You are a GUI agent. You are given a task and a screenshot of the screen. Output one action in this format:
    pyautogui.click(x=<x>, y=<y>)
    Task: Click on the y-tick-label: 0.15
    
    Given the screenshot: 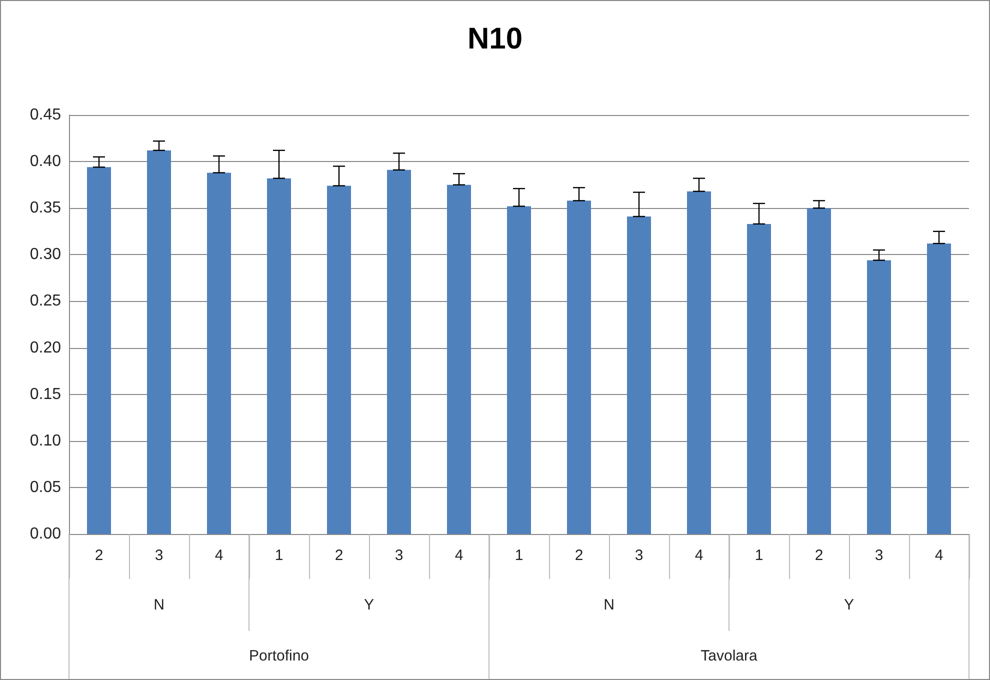 What is the action you would take?
    pyautogui.click(x=46, y=394)
    